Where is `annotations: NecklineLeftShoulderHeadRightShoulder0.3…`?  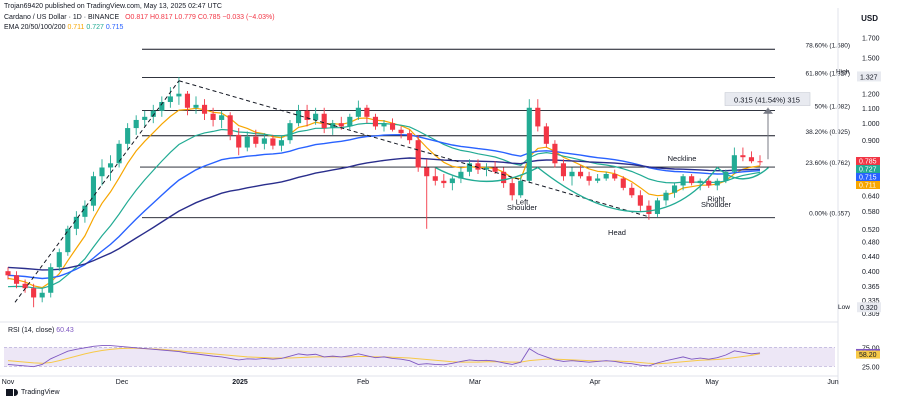
annotations: NecklineLeftShoulderHeadRightShoulder0.3… is located at coordinates (659, 164).